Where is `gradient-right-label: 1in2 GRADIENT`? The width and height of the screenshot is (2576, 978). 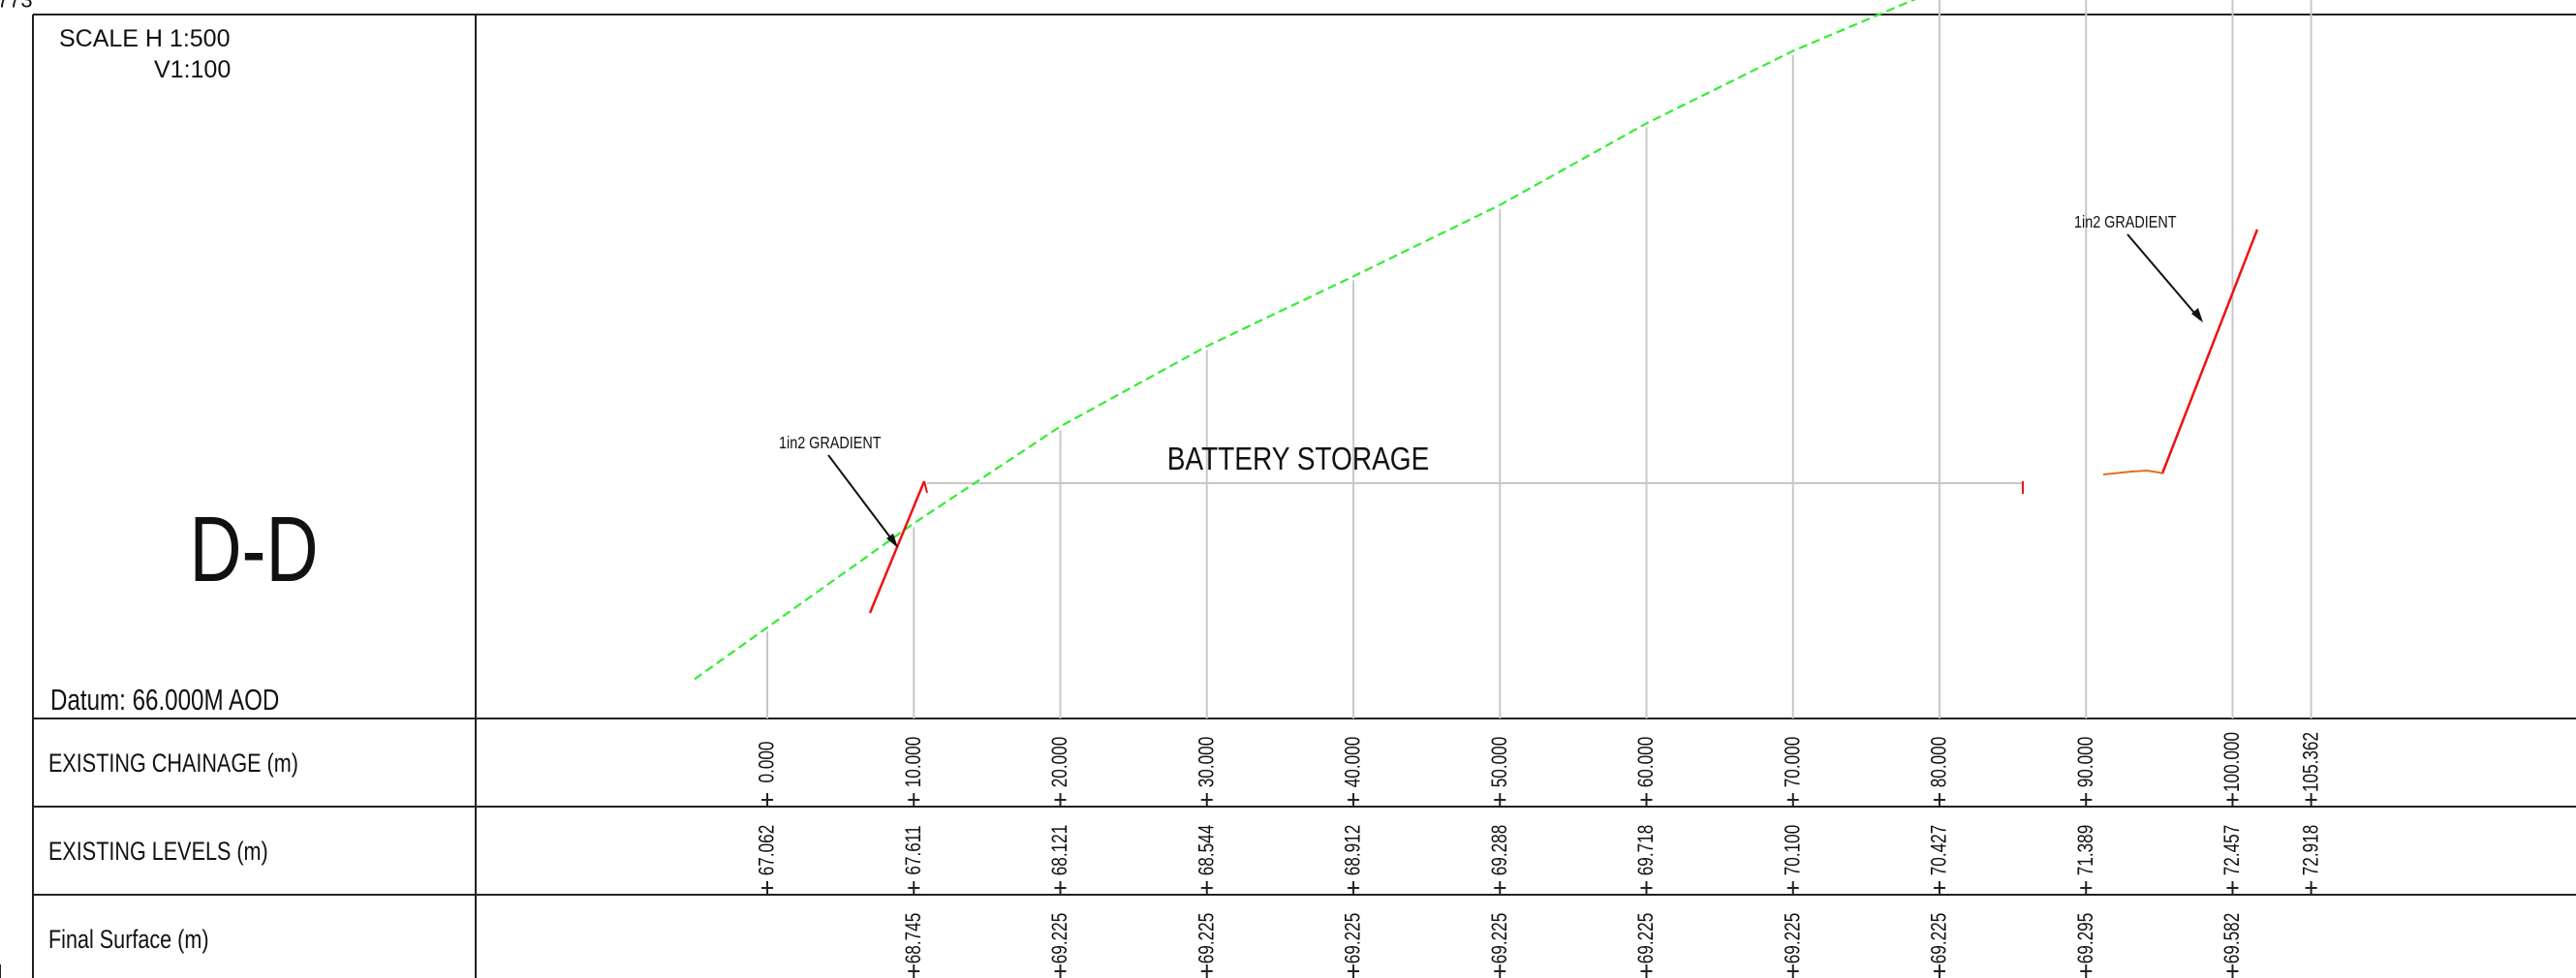
gradient-right-label: 1in2 GRADIENT is located at coordinates (2125, 223).